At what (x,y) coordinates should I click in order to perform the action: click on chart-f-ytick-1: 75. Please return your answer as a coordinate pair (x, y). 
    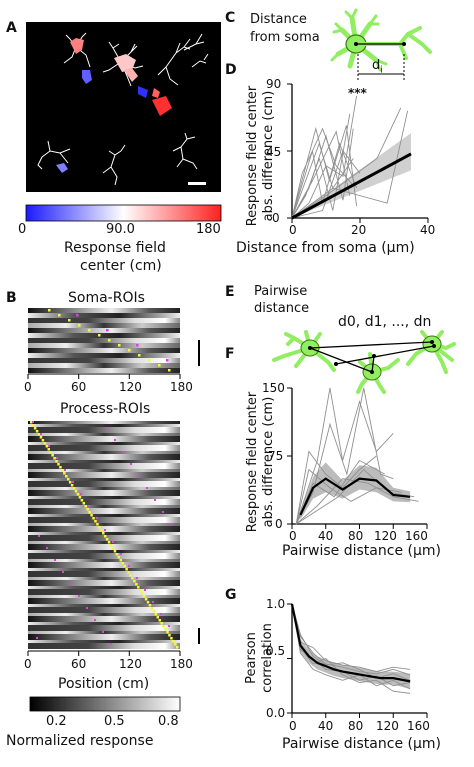
    Looking at the image, I should click on (276, 456).